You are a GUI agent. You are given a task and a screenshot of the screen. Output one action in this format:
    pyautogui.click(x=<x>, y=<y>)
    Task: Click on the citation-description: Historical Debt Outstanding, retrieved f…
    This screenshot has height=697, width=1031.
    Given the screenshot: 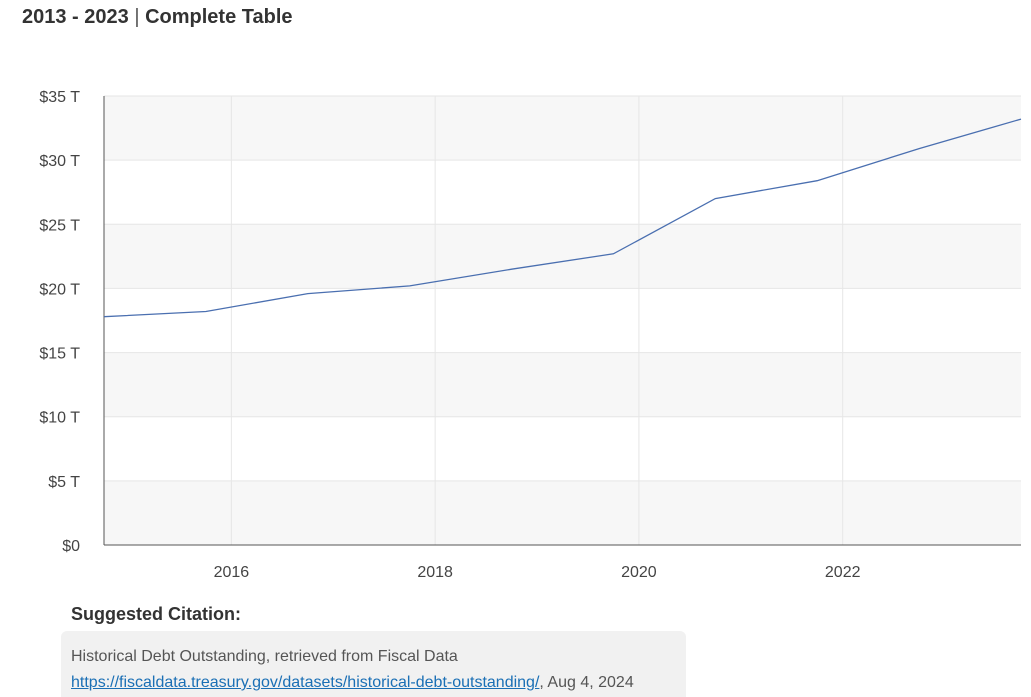 What is the action you would take?
    pyautogui.click(x=264, y=656)
    